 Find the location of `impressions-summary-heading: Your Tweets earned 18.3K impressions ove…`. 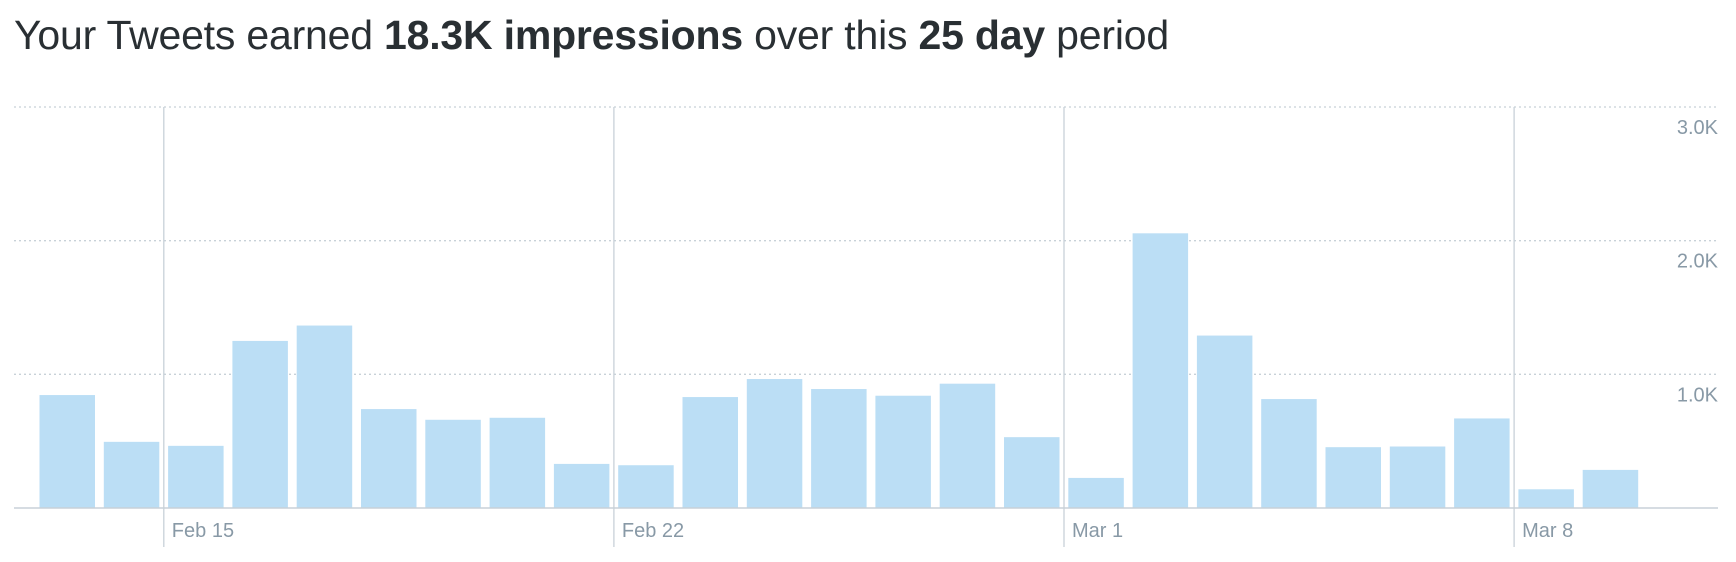

impressions-summary-heading: Your Tweets earned 18.3K impressions ove… is located at coordinates (591, 35).